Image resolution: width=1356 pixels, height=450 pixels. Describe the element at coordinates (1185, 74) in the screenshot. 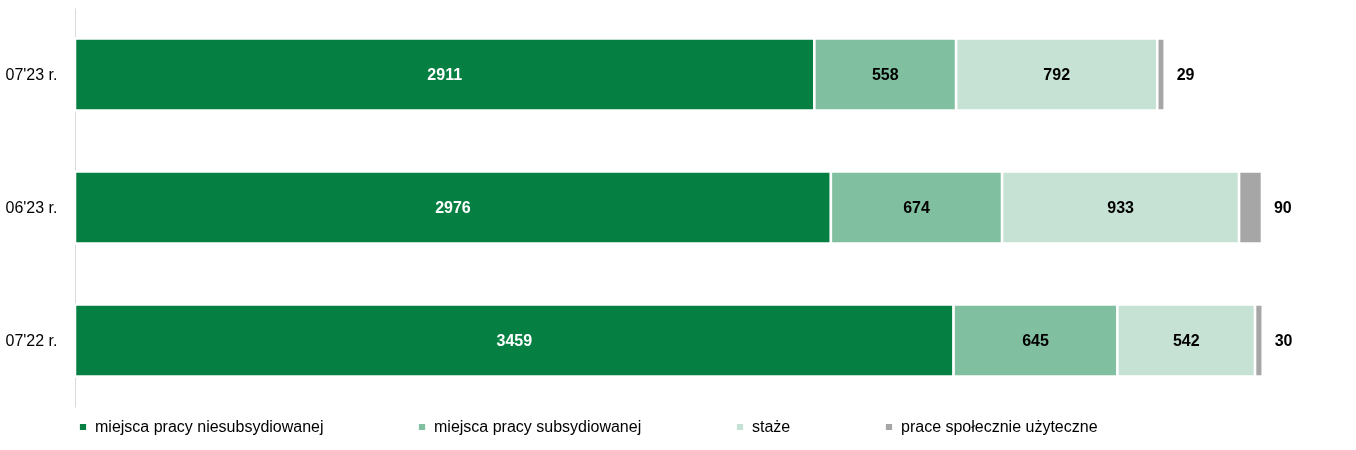

I see `data-label: 29` at that location.